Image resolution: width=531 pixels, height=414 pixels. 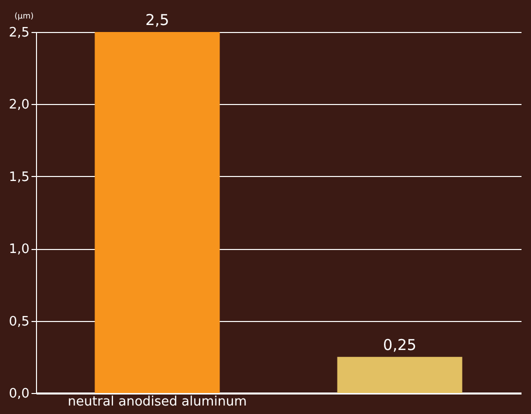 I want to click on data-label: 0,25, so click(x=399, y=345).